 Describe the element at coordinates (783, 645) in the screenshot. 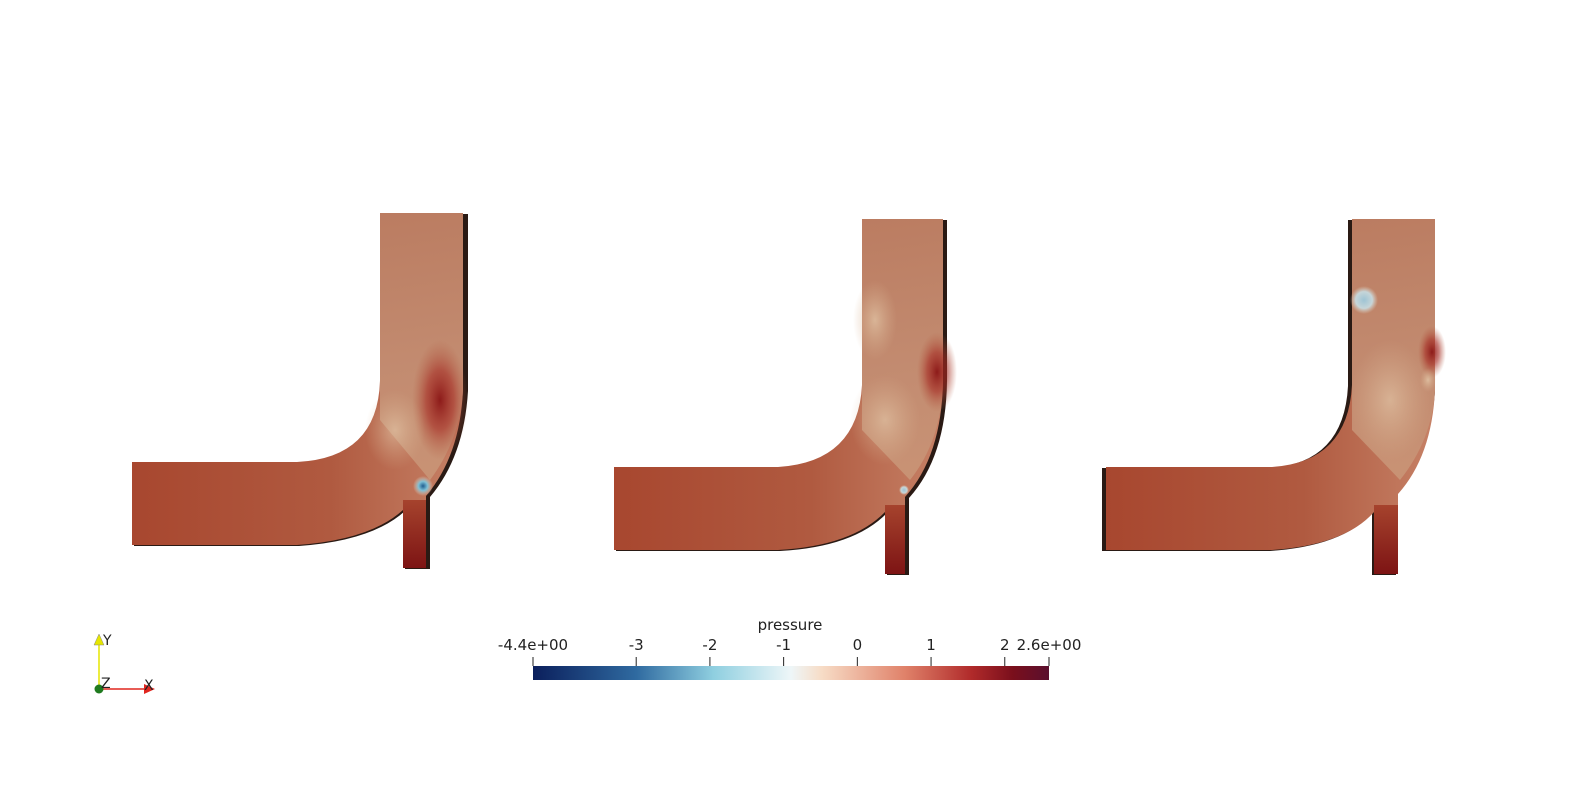

I see `colorbar-tick-label: -1` at that location.